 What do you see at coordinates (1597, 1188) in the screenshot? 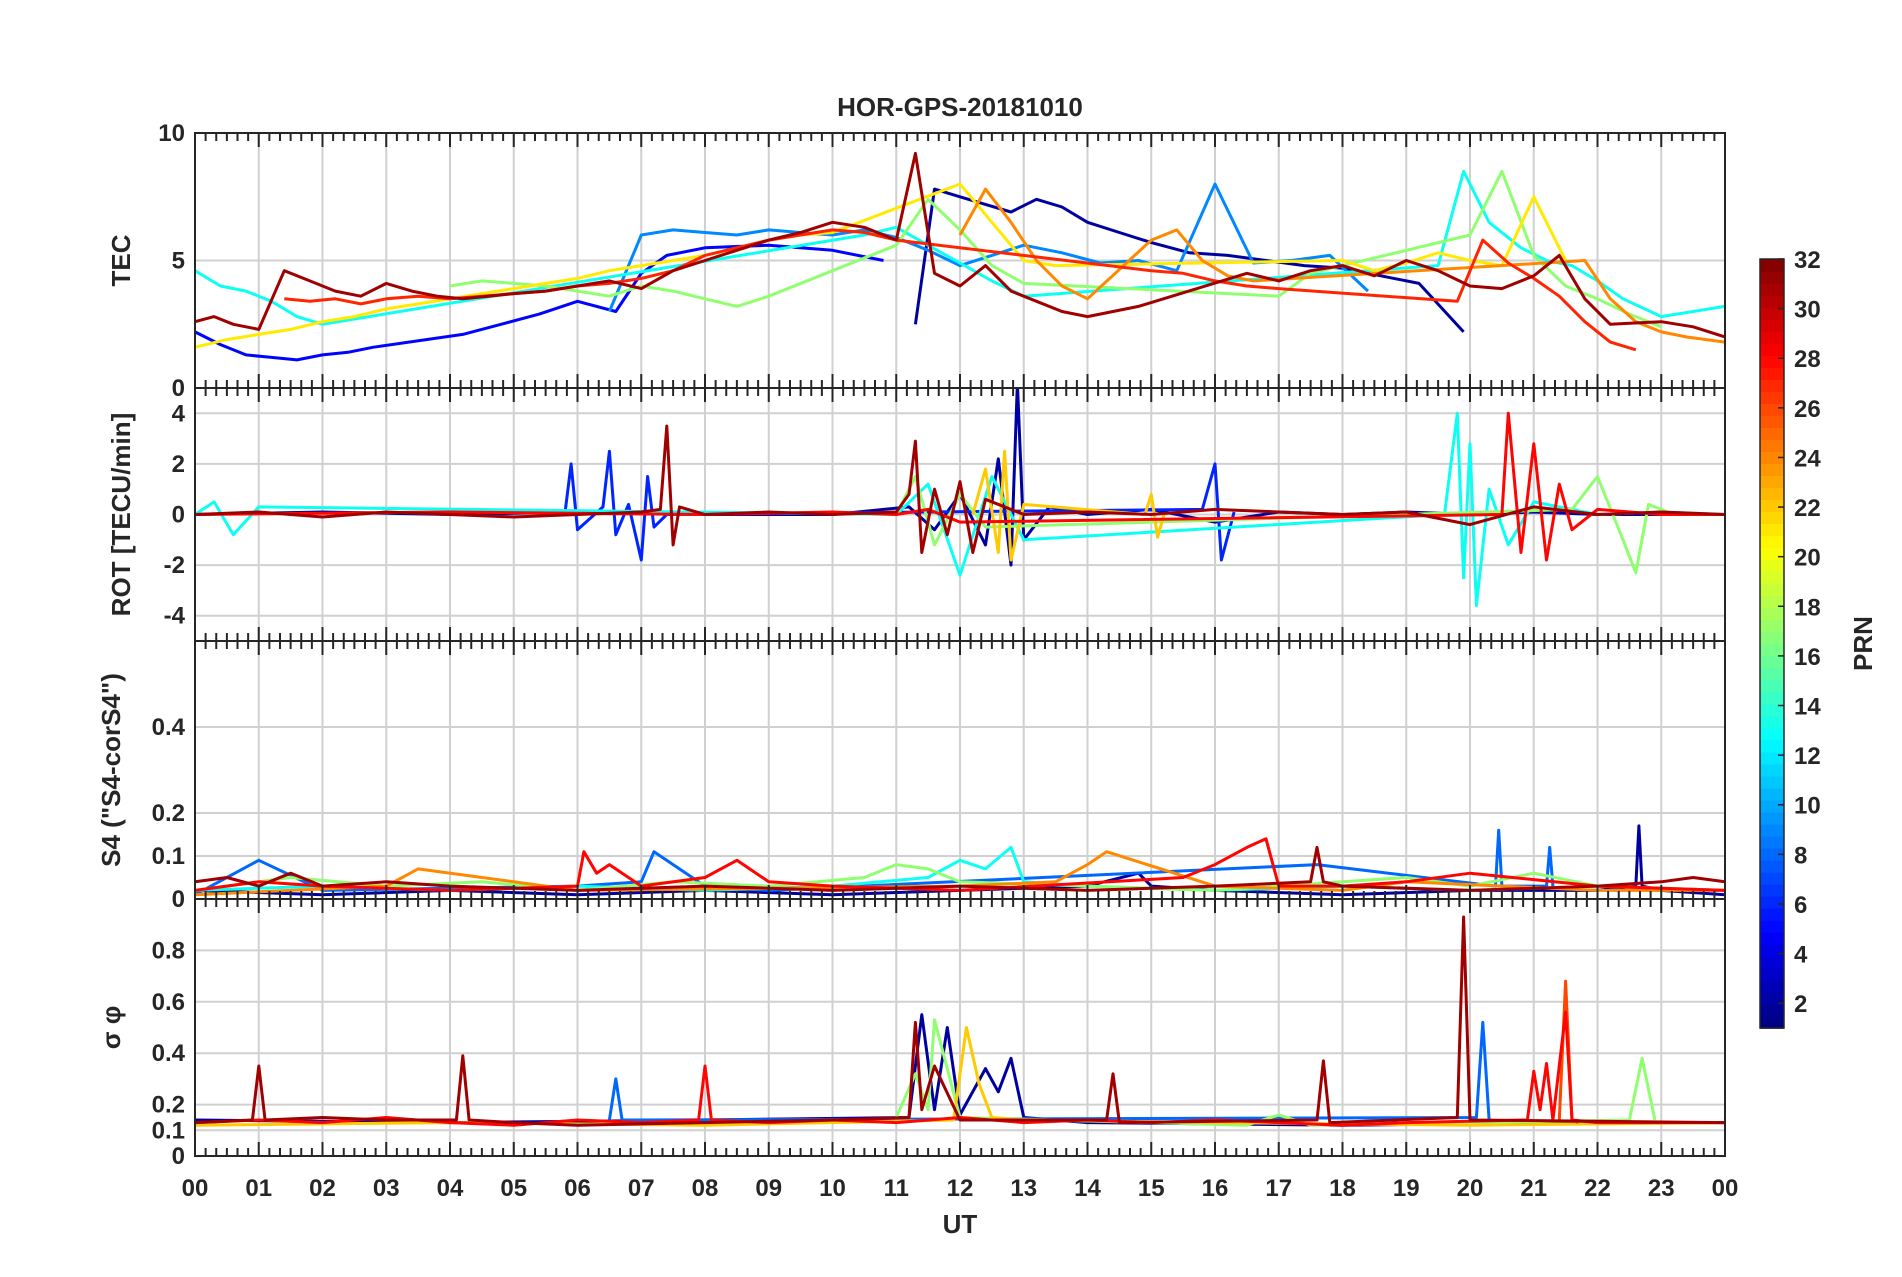
I see `x-tick-label: 22` at bounding box center [1597, 1188].